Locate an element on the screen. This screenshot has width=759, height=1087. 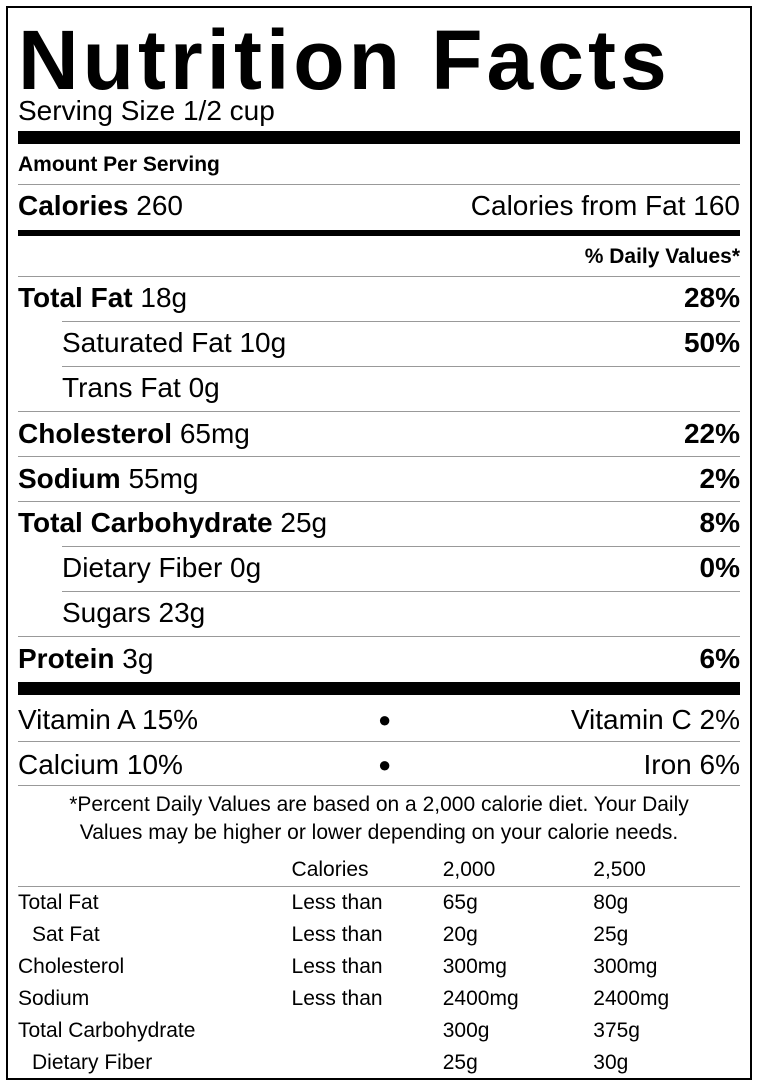
table-cell: Total Fat is located at coordinates (58, 902).